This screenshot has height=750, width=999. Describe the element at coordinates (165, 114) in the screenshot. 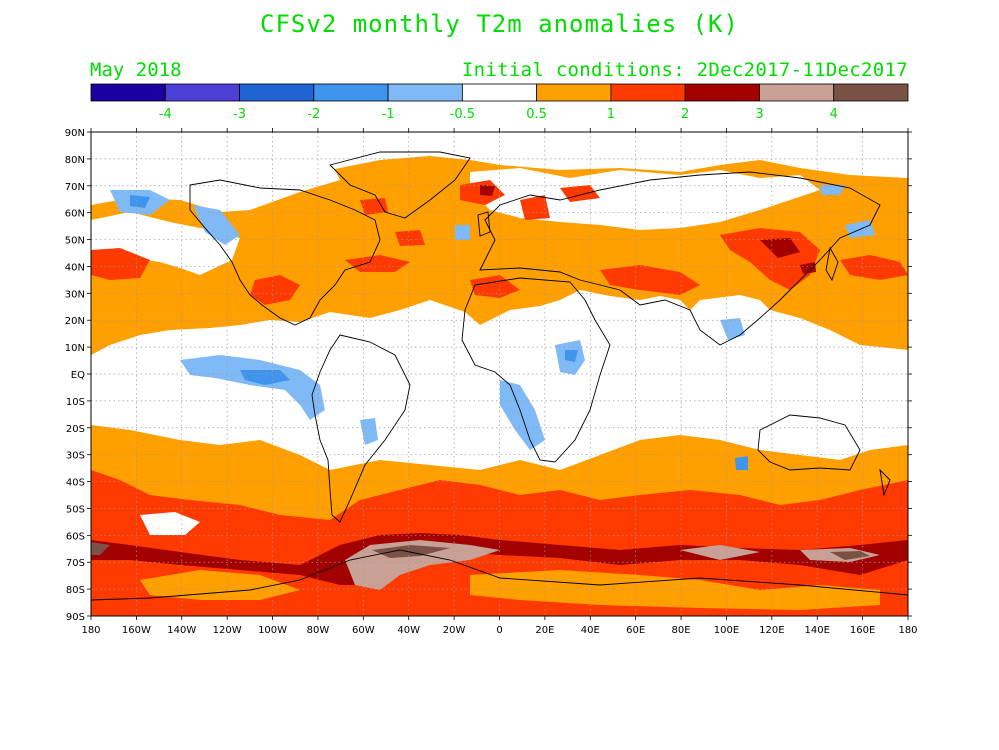

I see `legend-label: -4` at that location.